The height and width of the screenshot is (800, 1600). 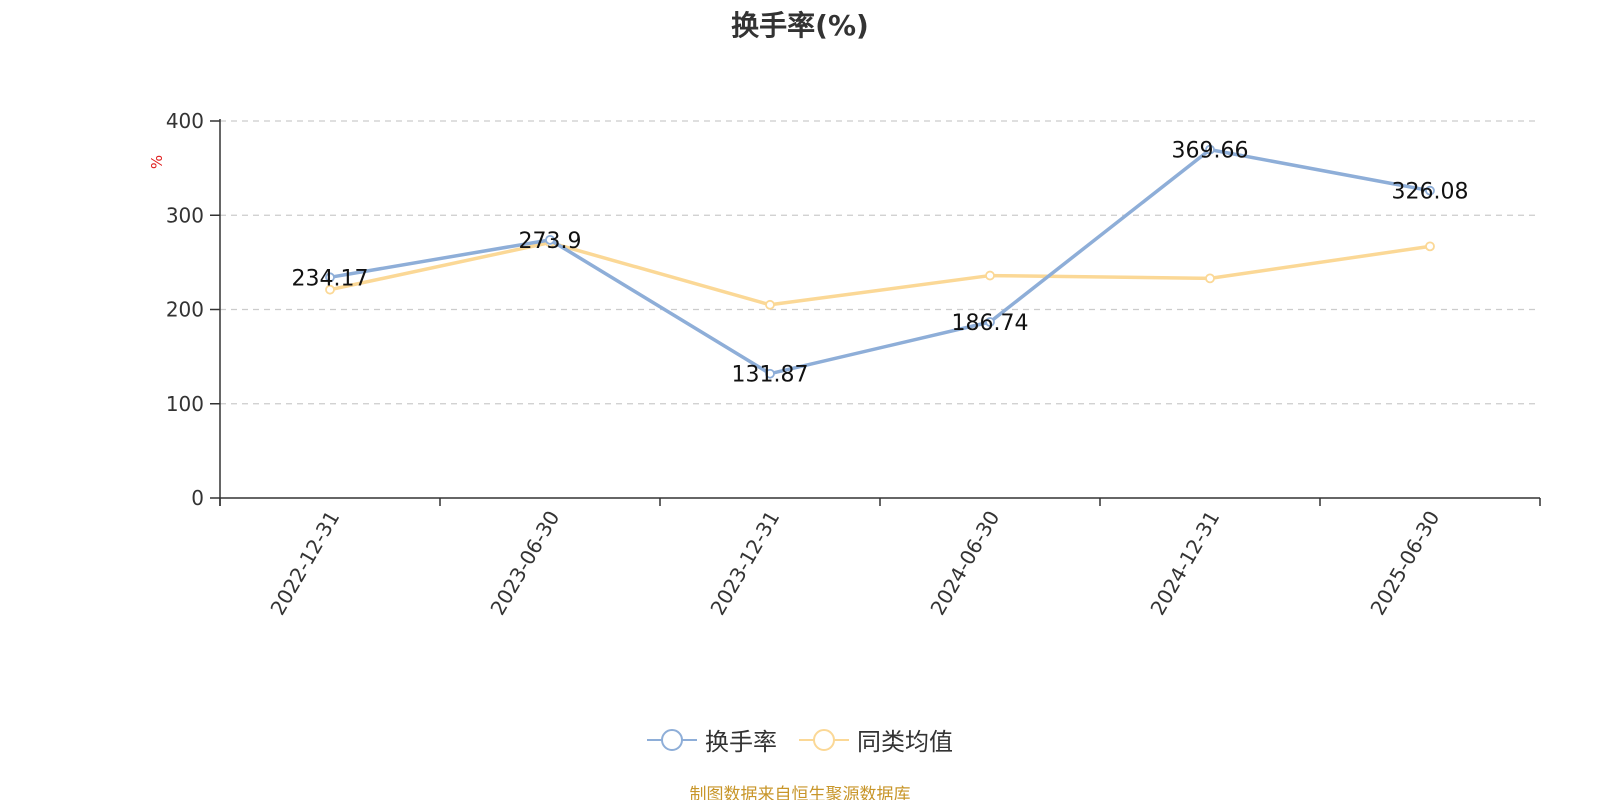 What do you see at coordinates (185, 215) in the screenshot?
I see `y-tick-label: 300` at bounding box center [185, 215].